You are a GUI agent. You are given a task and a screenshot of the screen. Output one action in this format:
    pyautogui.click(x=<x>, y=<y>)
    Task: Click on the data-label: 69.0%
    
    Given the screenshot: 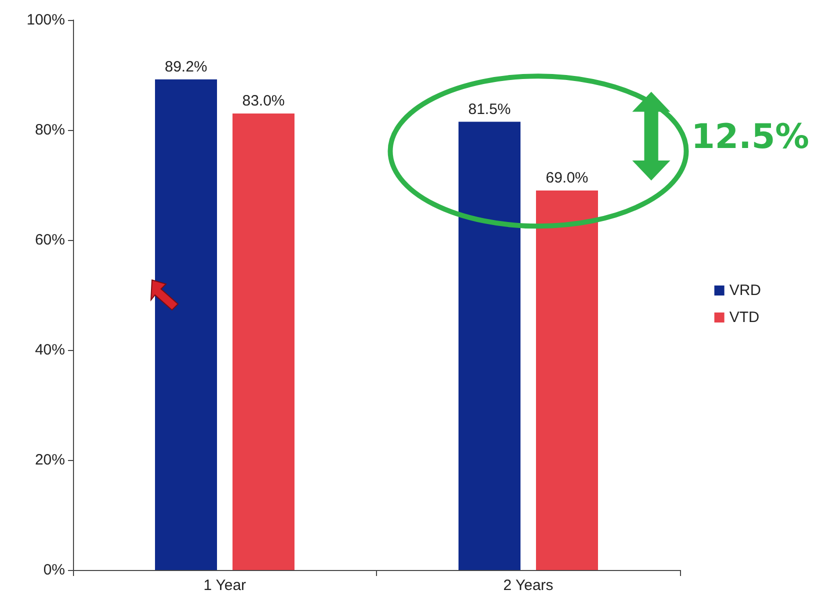 What is the action you would take?
    pyautogui.click(x=567, y=178)
    